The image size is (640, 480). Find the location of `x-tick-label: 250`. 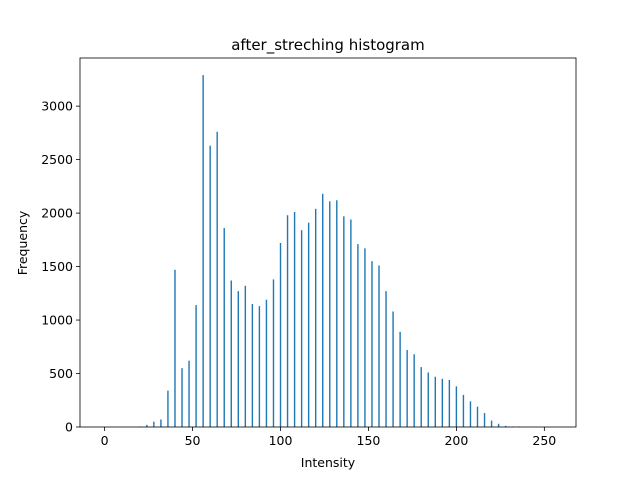

x-tick-label: 250 is located at coordinates (544, 440).